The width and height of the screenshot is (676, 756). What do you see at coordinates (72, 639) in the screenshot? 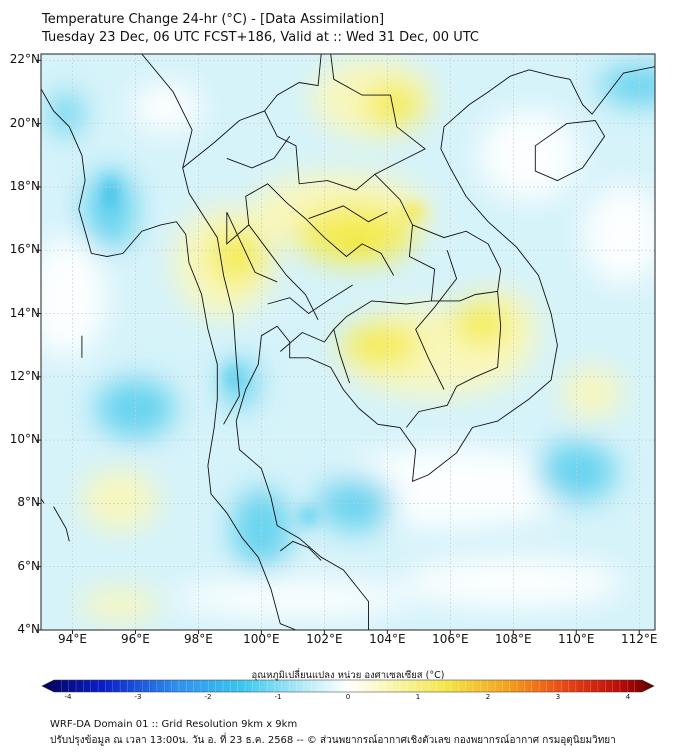
I see `longitude-label: 94°E` at bounding box center [72, 639].